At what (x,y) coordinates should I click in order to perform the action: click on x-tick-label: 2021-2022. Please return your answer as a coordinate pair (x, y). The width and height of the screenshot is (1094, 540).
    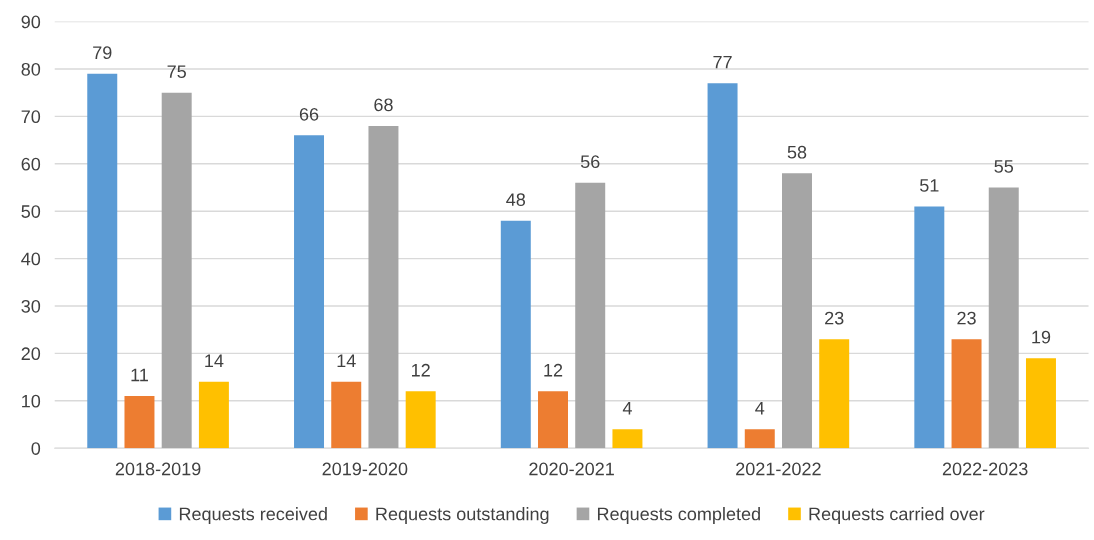
    Looking at the image, I should click on (778, 469).